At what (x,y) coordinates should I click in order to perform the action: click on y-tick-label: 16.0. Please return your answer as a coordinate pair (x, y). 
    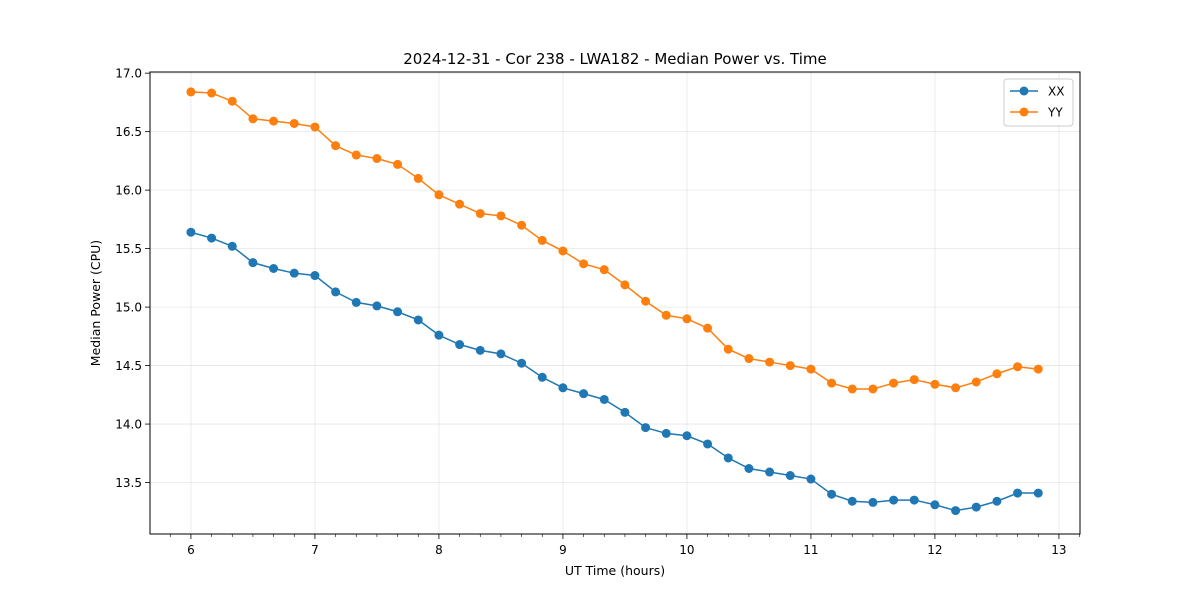
    Looking at the image, I should click on (128, 191).